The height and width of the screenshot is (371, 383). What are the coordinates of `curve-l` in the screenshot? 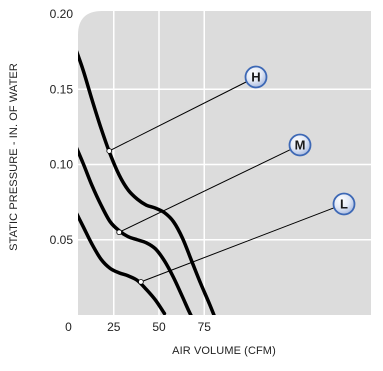 It's located at (122, 263).